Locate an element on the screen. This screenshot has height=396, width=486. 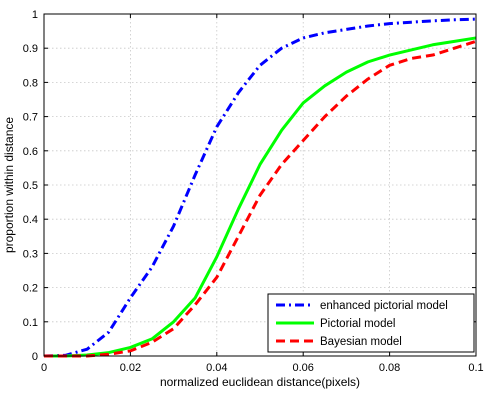
x-tick-label: 0.08 is located at coordinates (389, 368).